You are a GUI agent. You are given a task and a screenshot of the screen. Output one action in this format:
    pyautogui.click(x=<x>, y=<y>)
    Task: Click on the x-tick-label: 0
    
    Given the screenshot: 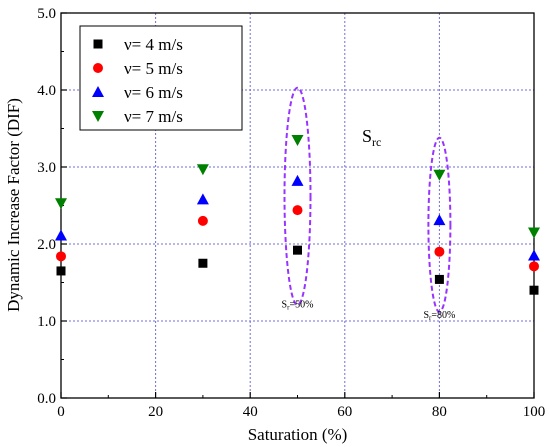 What is the action you would take?
    pyautogui.click(x=61, y=412)
    